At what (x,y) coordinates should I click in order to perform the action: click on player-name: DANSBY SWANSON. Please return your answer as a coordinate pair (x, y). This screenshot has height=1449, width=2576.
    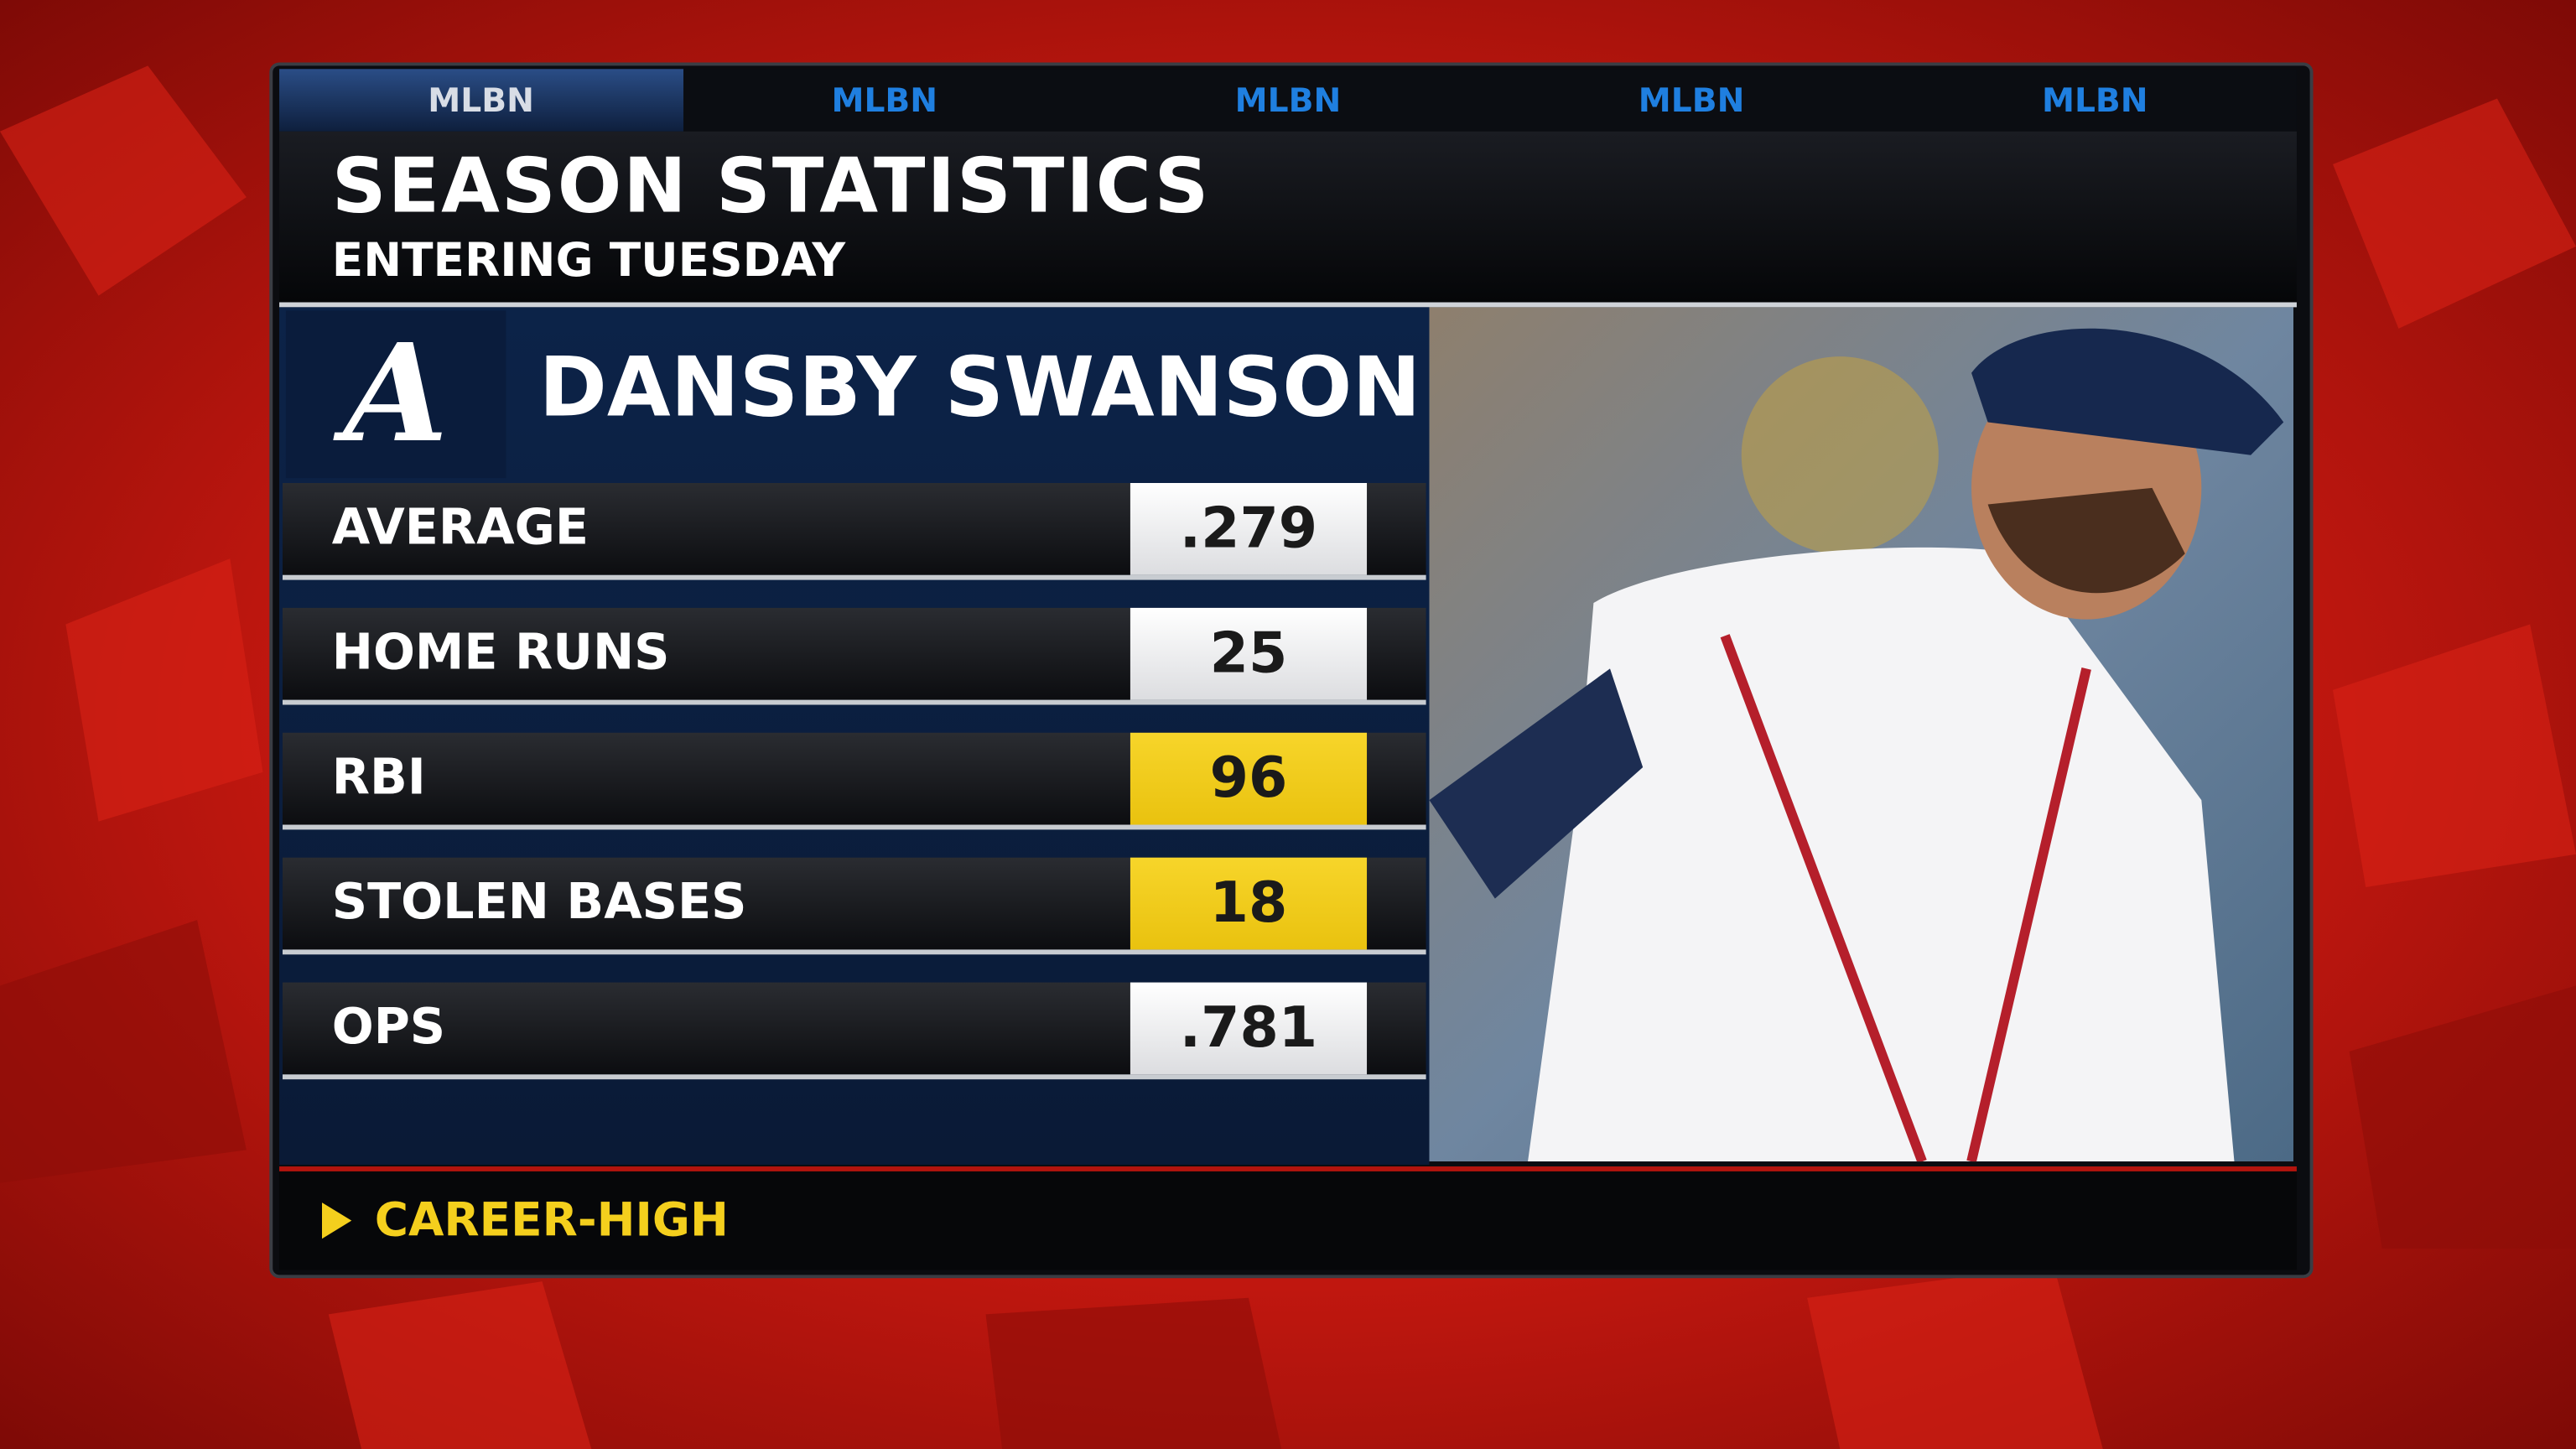
    Looking at the image, I should click on (979, 388).